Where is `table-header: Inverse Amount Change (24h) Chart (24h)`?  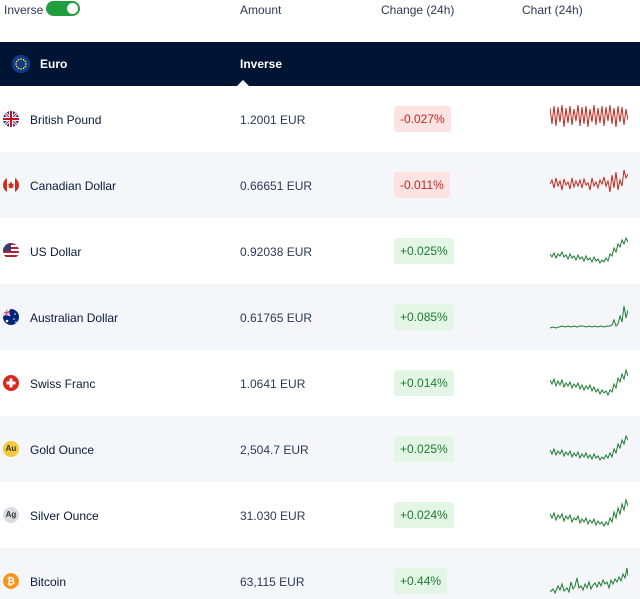
table-header: Inverse Amount Change (24h) Chart (24h) is located at coordinates (320, 21).